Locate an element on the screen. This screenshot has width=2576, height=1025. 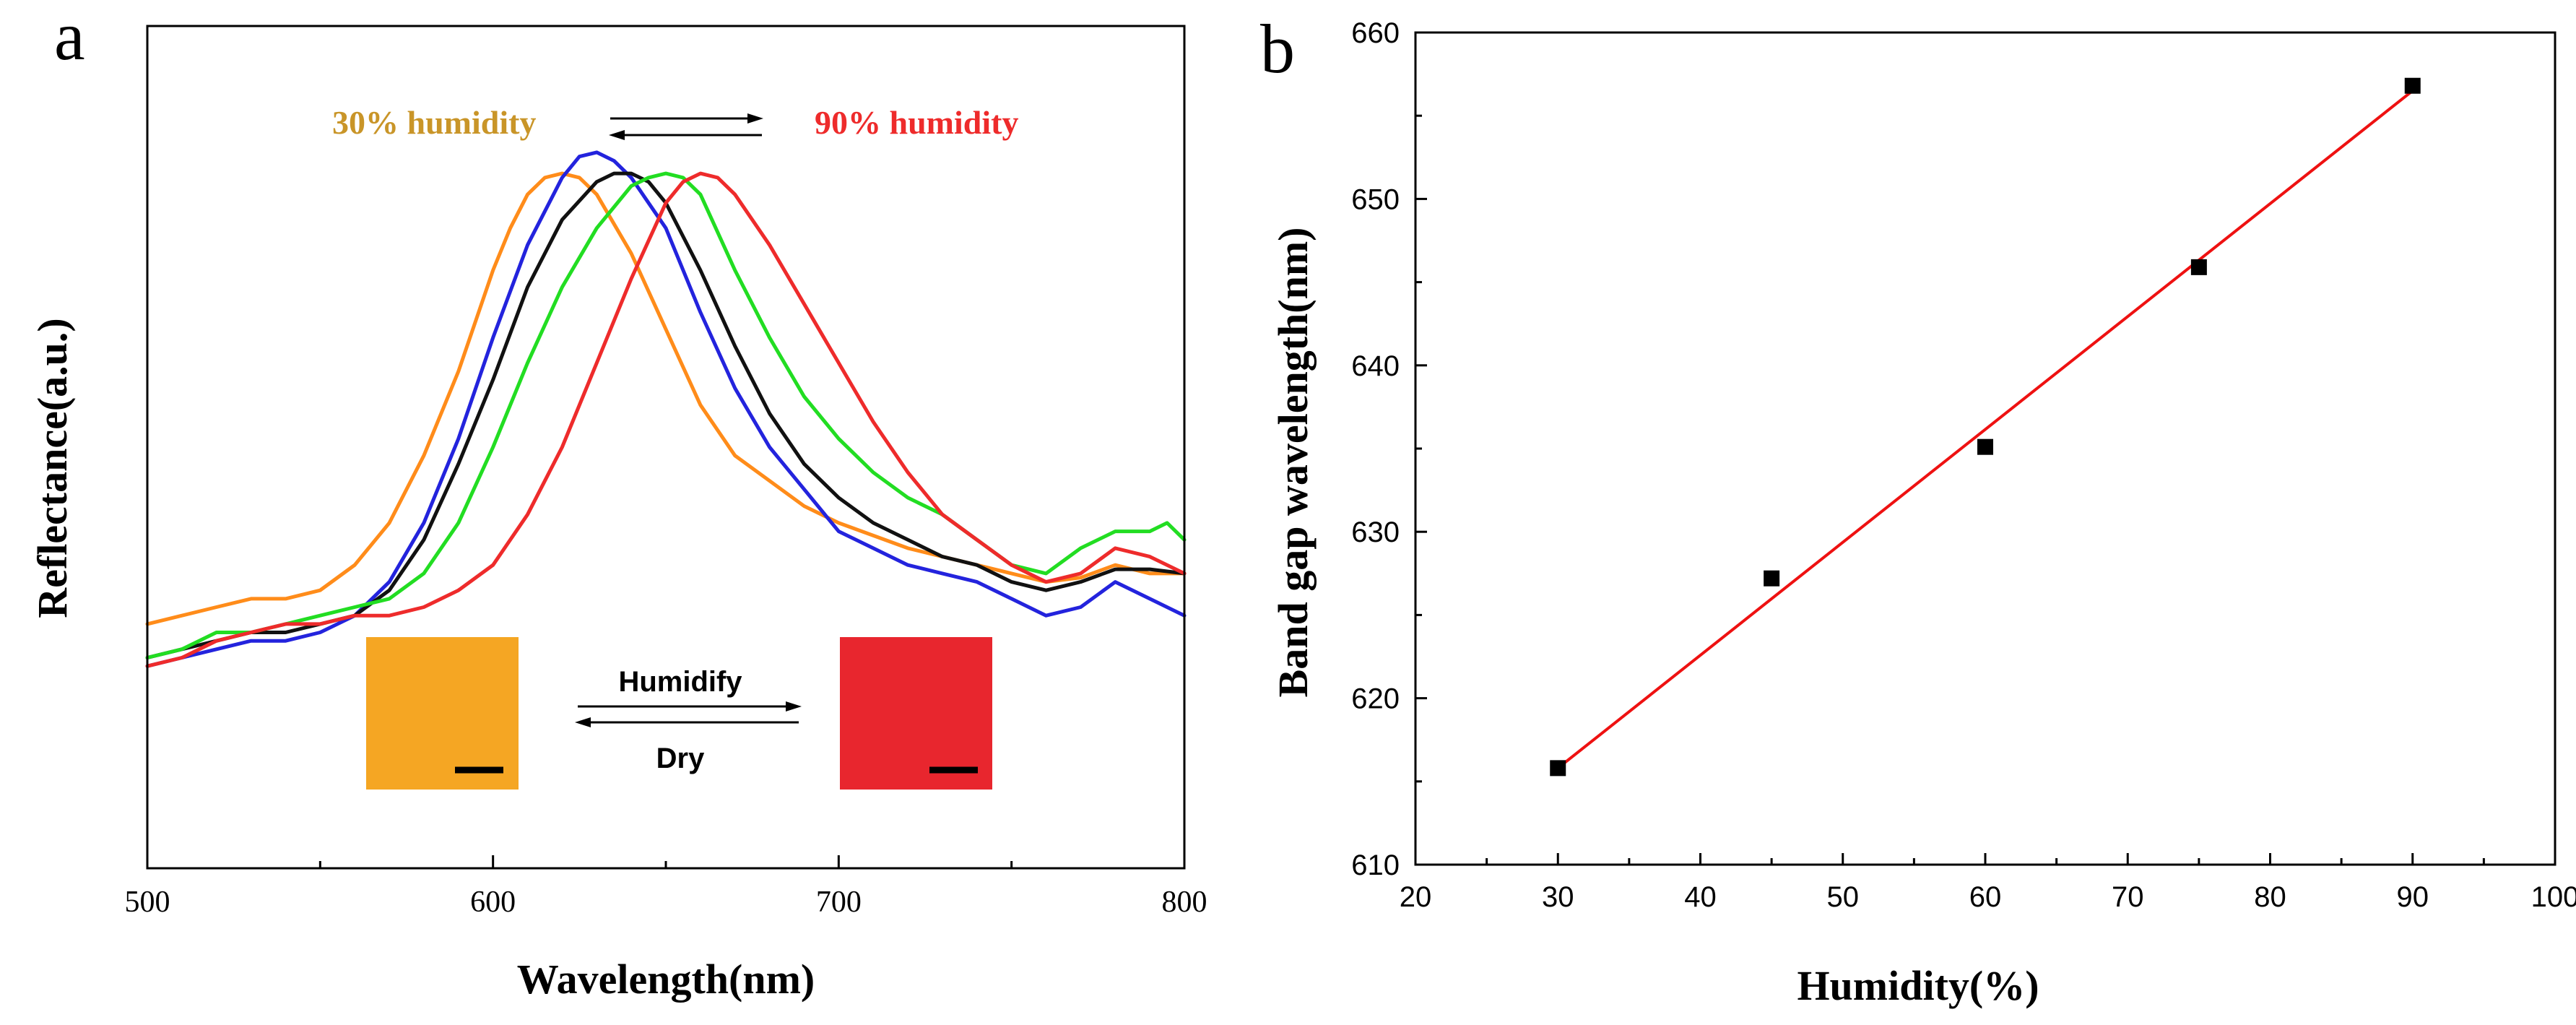
panel-a-xlabel: Wavelength(nm) is located at coordinates (666, 979).